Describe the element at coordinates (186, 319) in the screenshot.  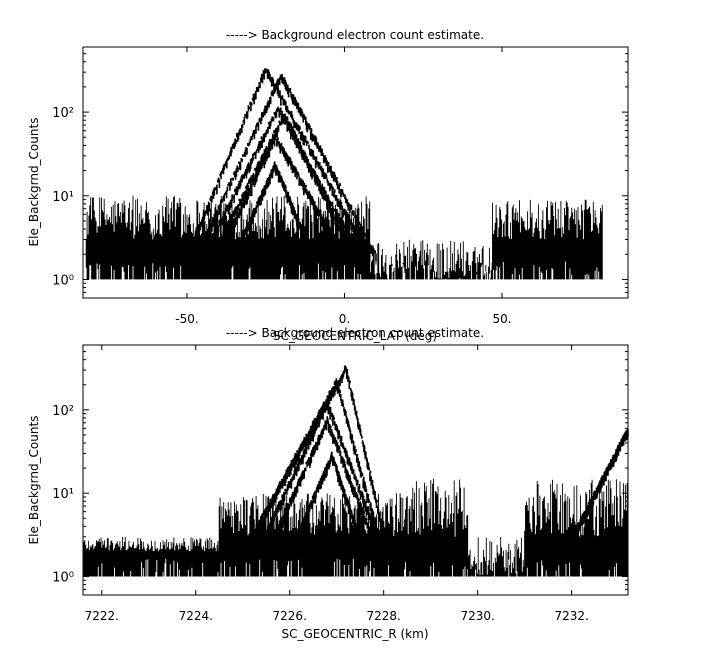
I see `x-tick-label: -50.` at that location.